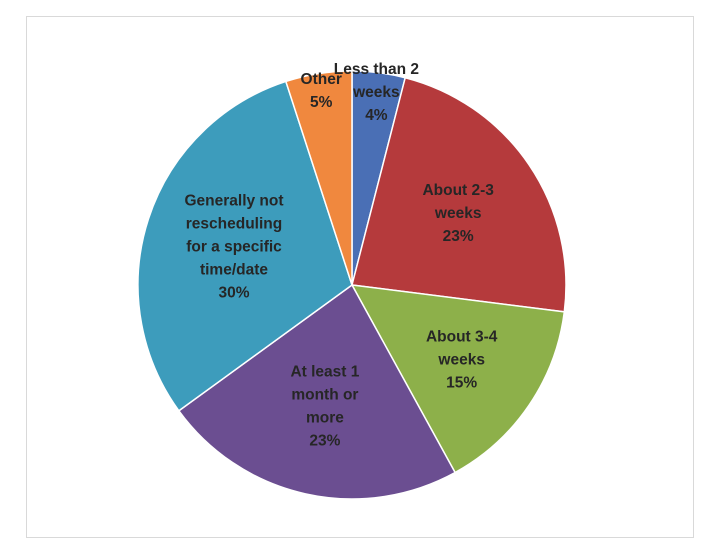 The height and width of the screenshot is (540, 720). Describe the element at coordinates (321, 91) in the screenshot. I see `slice-label-5: Other 5%` at that location.